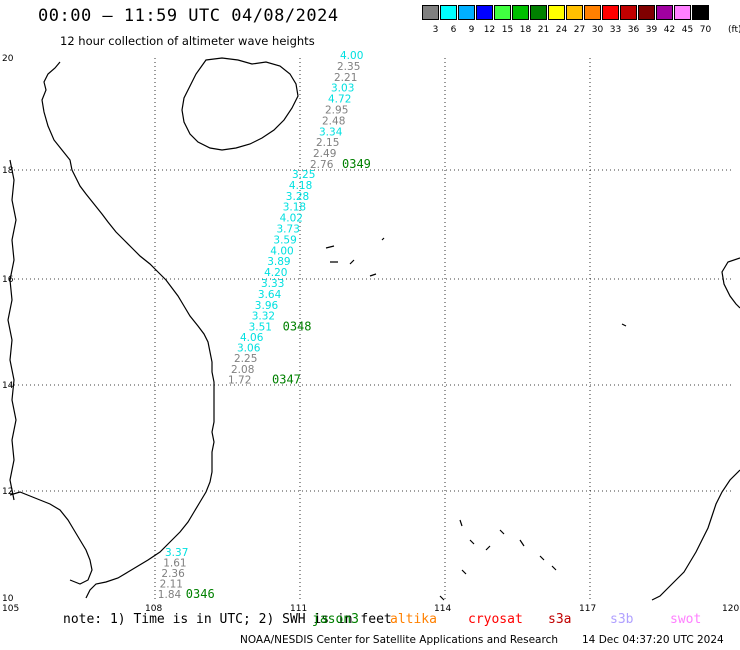  What do you see at coordinates (687, 30) in the screenshot?
I see `legend-label: 45` at bounding box center [687, 30].